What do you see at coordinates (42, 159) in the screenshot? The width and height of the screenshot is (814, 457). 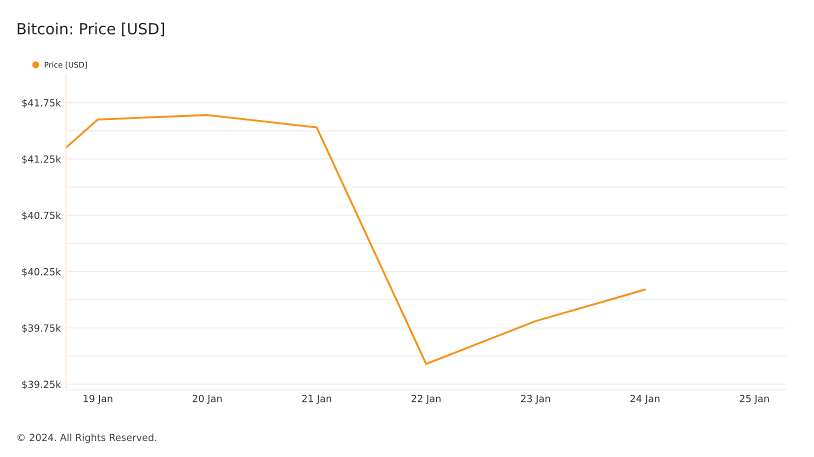 I see `y-tick-label: $41.25k` at bounding box center [42, 159].